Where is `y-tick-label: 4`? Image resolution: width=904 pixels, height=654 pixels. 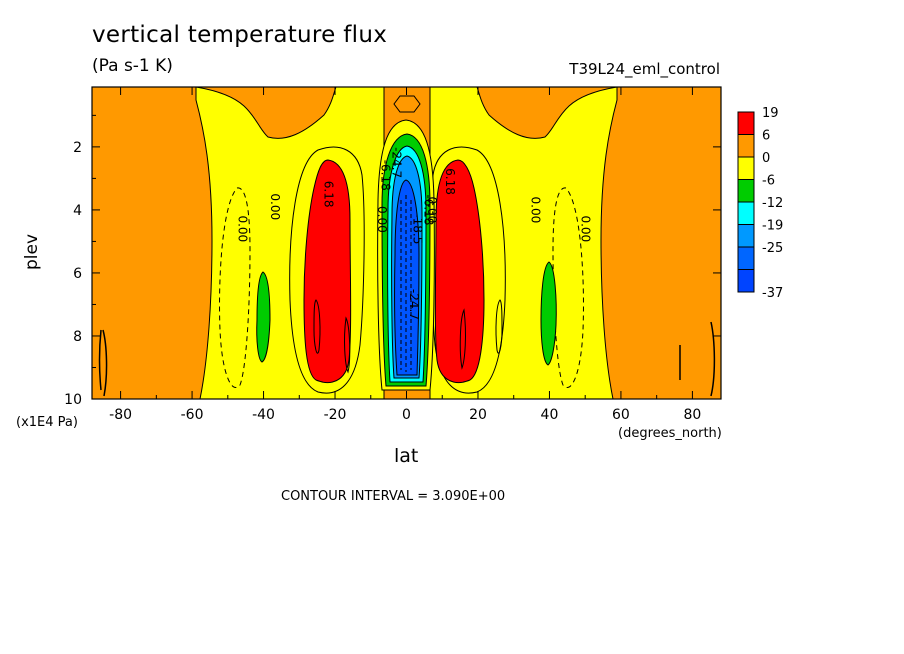
y-tick-label: 4 is located at coordinates (77, 211).